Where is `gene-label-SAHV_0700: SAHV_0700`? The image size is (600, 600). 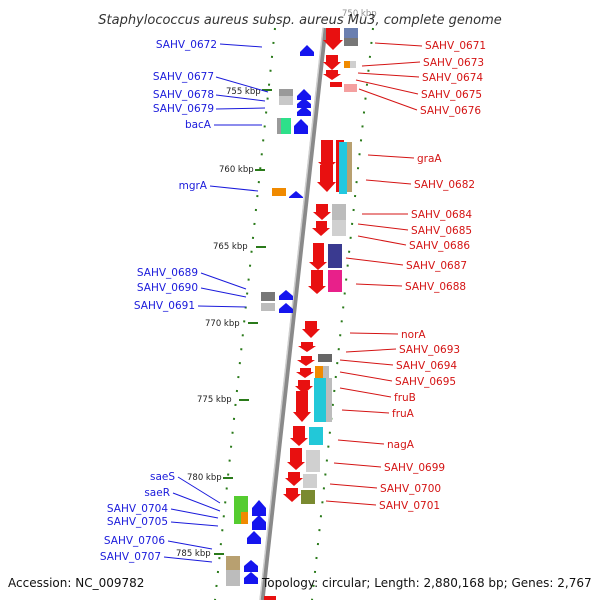 gene-label-SAHV_0700: SAHV_0700 is located at coordinates (410, 489).